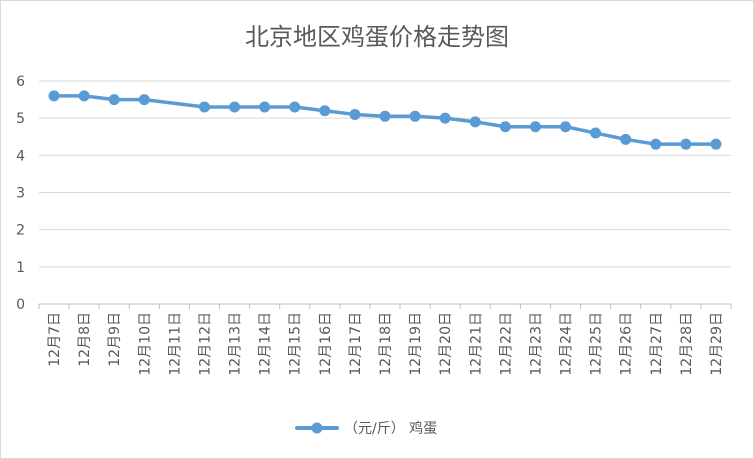  What do you see at coordinates (20, 82) in the screenshot?
I see `y-tick-label: 6` at bounding box center [20, 82].